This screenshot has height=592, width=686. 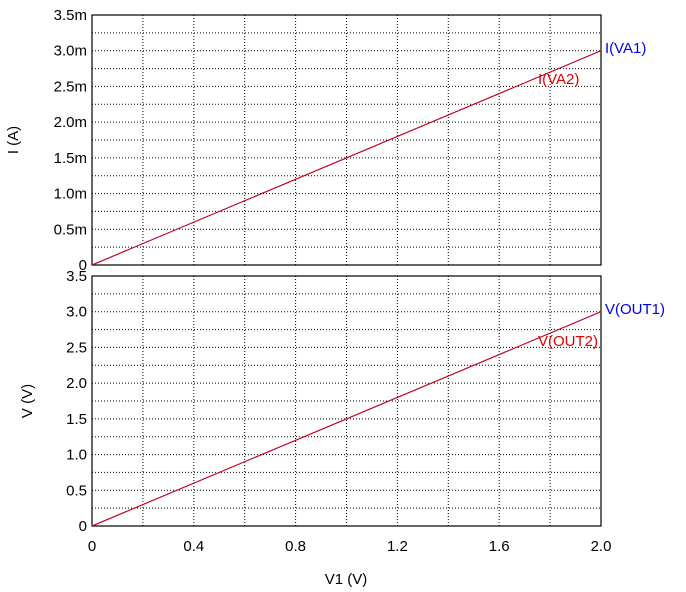 I want to click on x-tick-label: 2.0, so click(x=601, y=546).